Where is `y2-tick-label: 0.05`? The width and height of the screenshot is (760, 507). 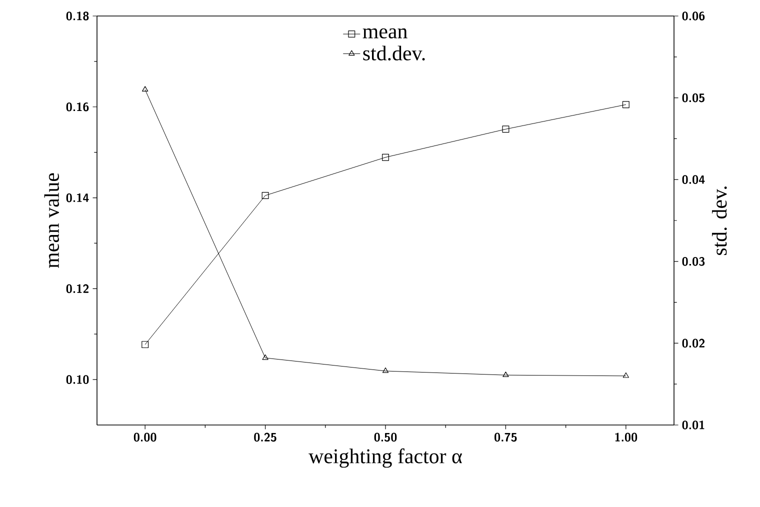
y2-tick-label: 0.05 is located at coordinates (693, 97).